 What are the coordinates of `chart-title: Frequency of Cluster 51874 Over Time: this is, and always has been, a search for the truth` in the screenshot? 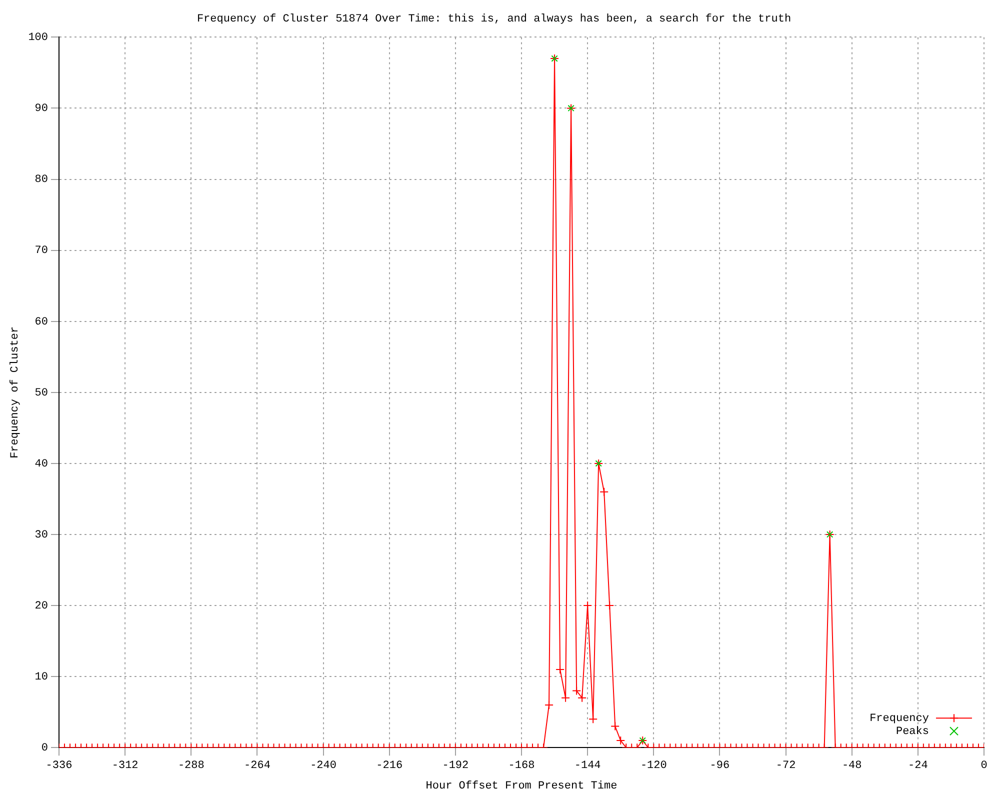 It's located at (494, 20).